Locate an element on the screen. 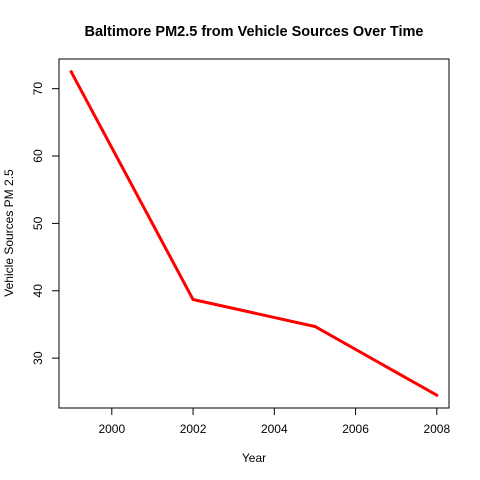 The width and height of the screenshot is (480, 480). y-tick-label: 70 is located at coordinates (38, 89).